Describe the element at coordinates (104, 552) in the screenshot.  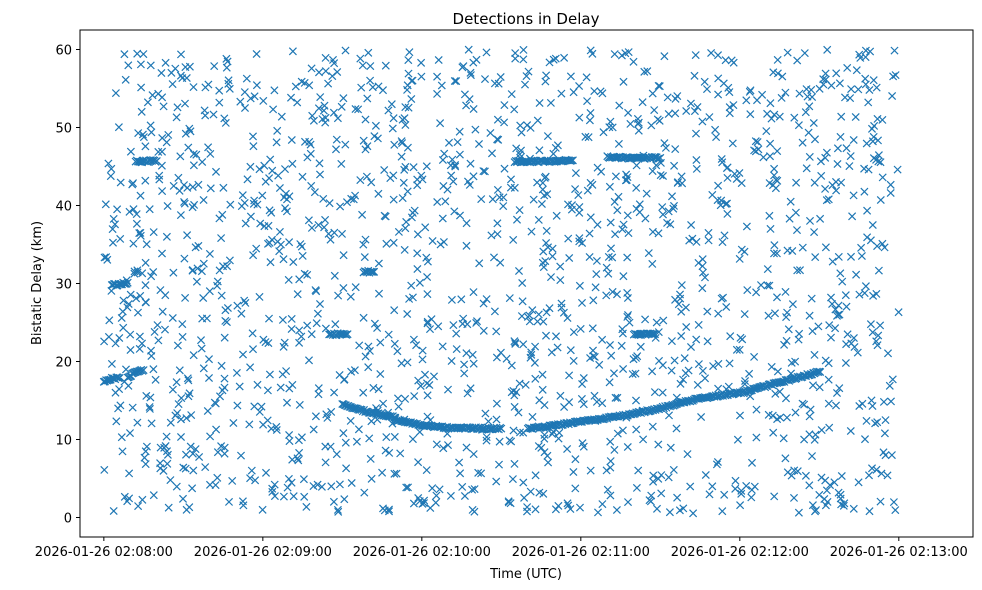
I see `x-tick-label: 2026-01-26 02:08:00` at that location.